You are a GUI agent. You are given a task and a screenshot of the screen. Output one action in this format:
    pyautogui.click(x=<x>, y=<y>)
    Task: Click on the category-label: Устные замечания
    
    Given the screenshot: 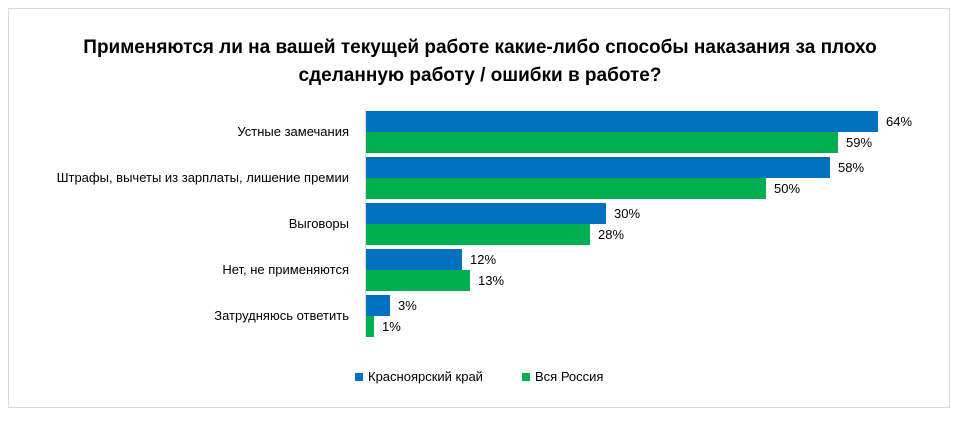 What is the action you would take?
    pyautogui.click(x=293, y=131)
    